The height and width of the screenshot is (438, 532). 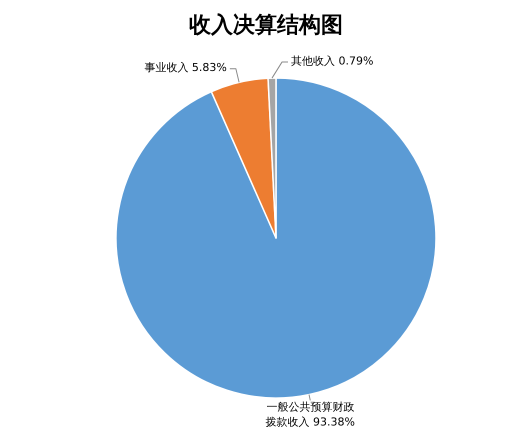 I want to click on chart-title: 收入决算结构图, so click(x=266, y=25).